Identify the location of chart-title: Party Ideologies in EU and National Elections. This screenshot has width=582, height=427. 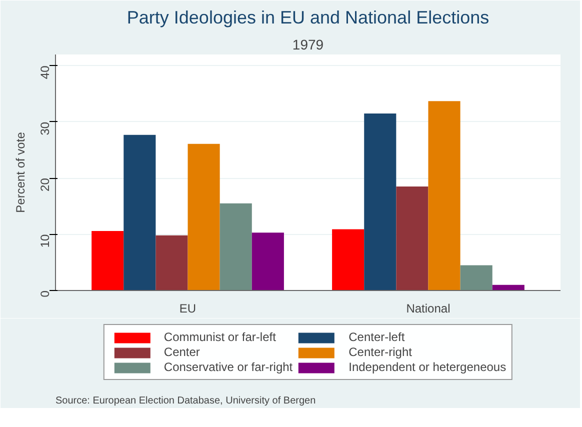
(308, 18).